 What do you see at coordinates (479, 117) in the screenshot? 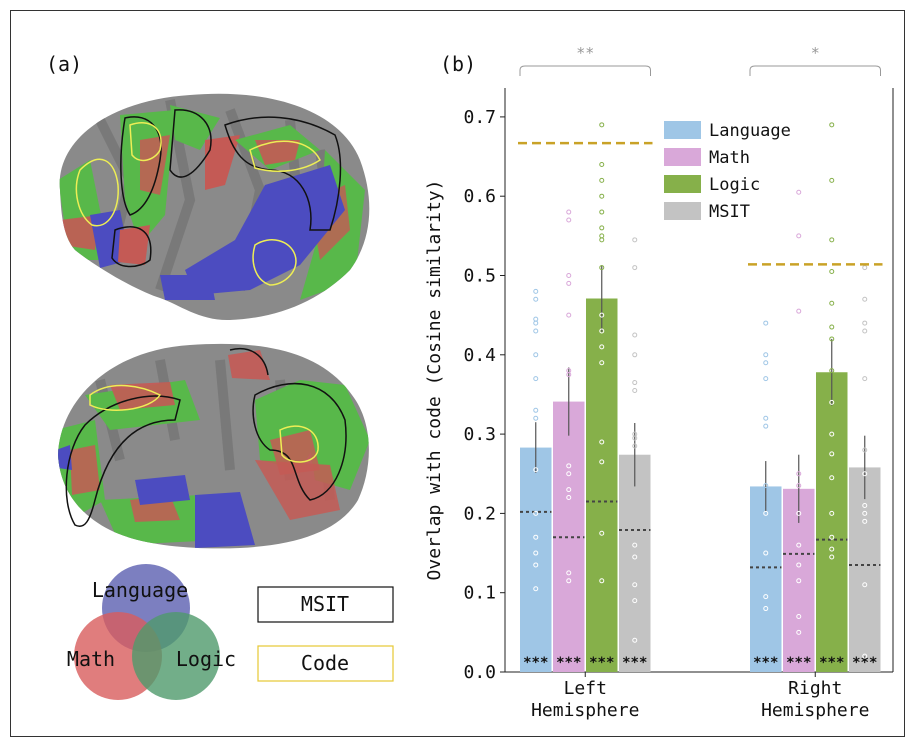
I see `y-tick-label: 0.7` at bounding box center [479, 117].